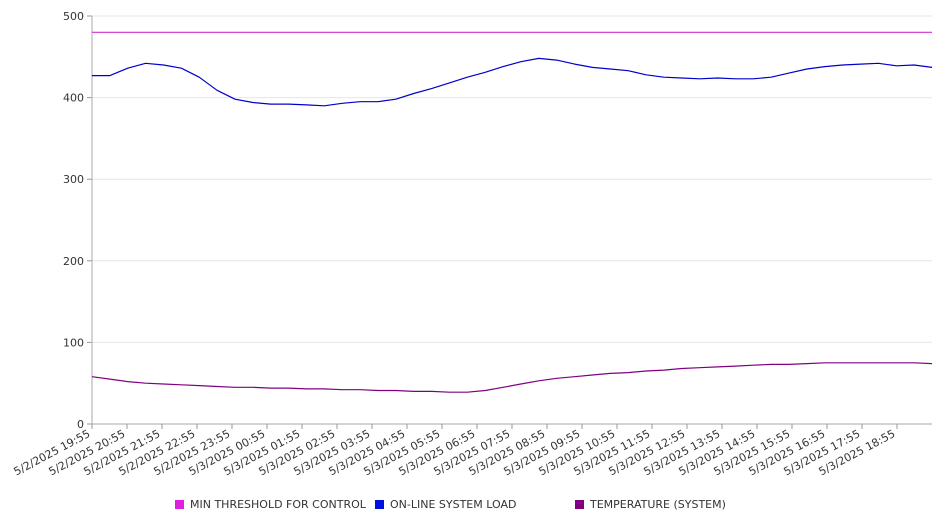 The height and width of the screenshot is (526, 946). I want to click on series-line-temperature-system, so click(512, 377).